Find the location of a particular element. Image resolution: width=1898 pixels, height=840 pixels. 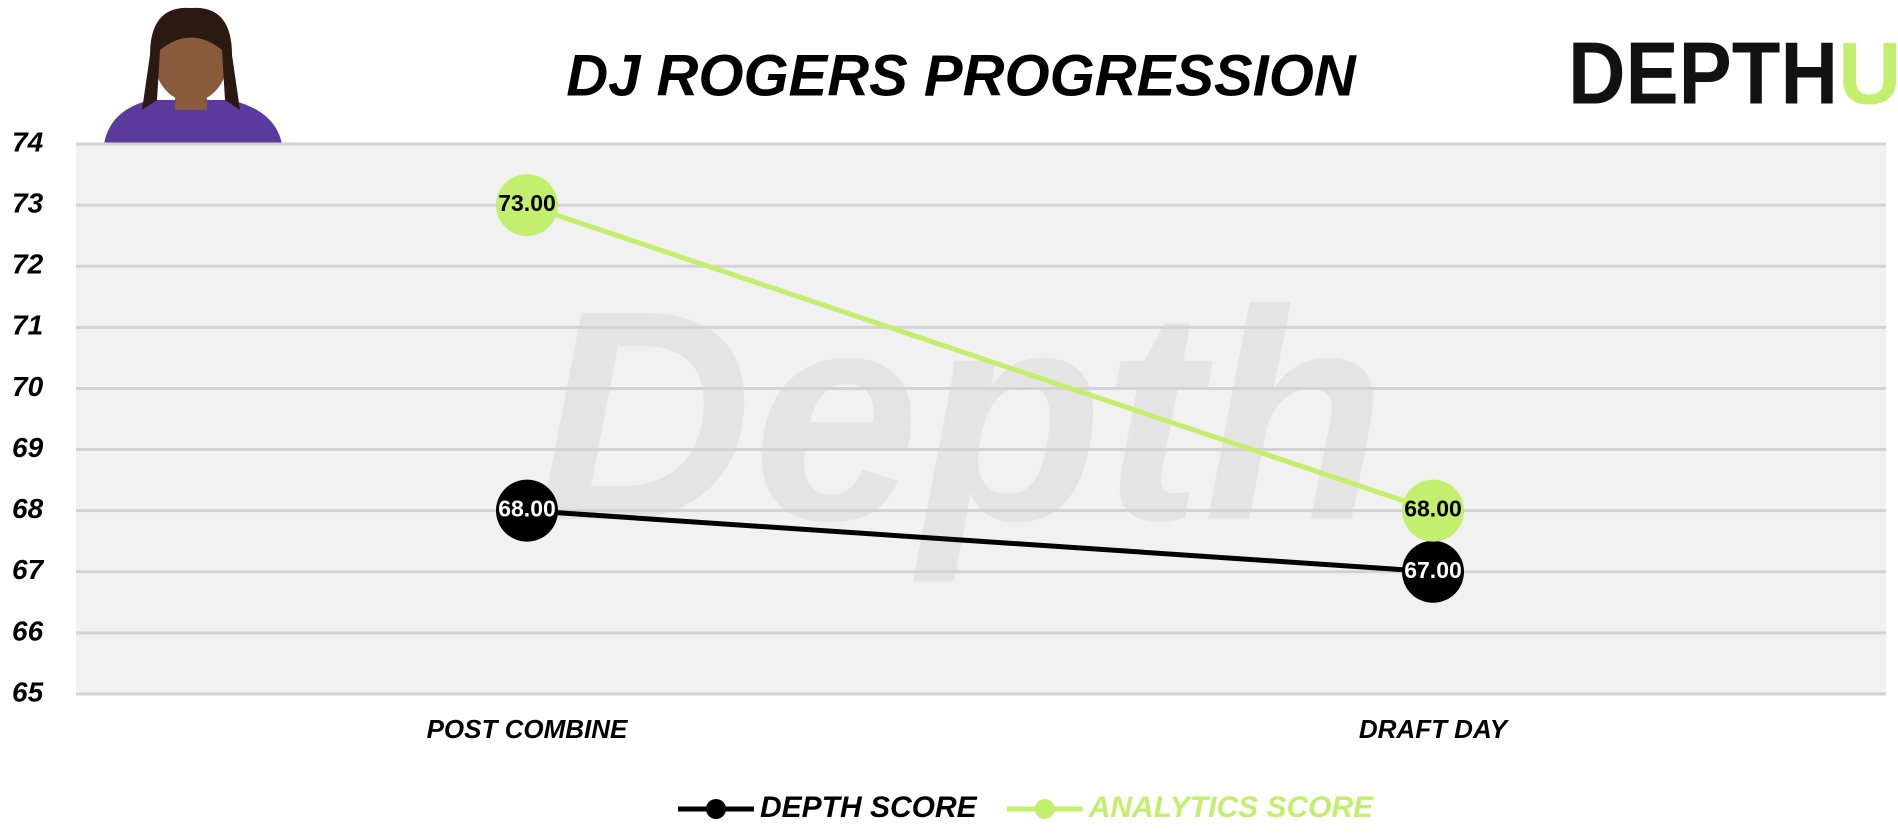

data-label: 73.00 is located at coordinates (527, 203).